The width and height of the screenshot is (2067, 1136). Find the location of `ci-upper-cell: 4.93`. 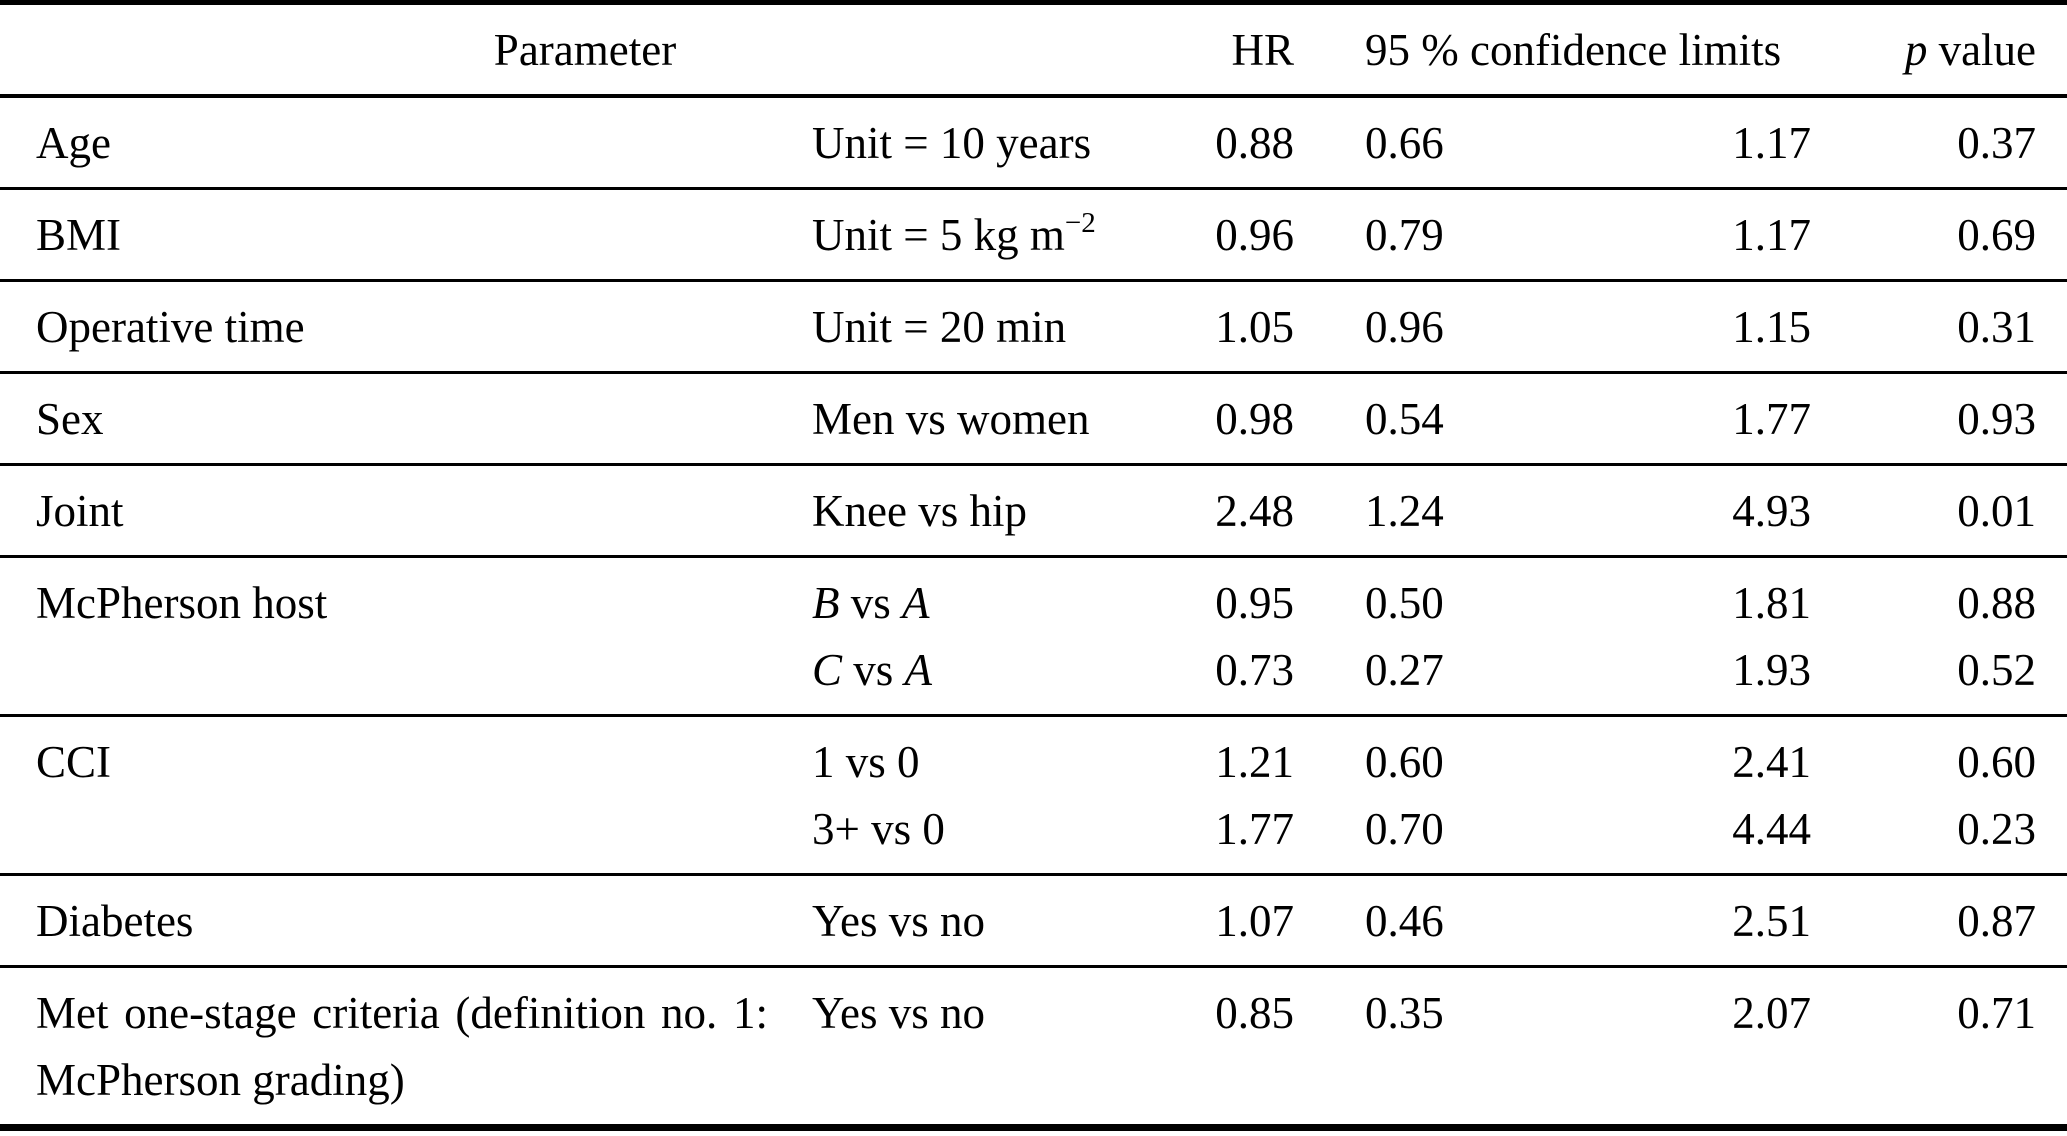

ci-upper-cell: 4.93 is located at coordinates (1658, 510).